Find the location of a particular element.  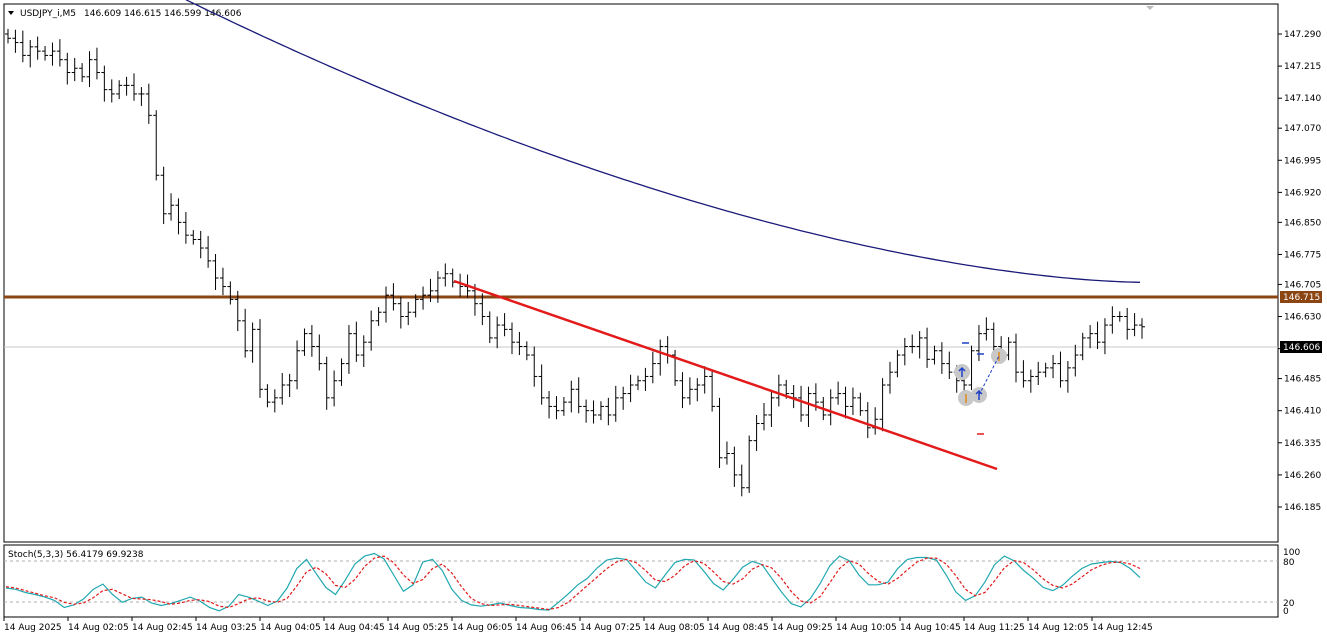

stoch-axis-0: 0 is located at coordinates (1286, 612).